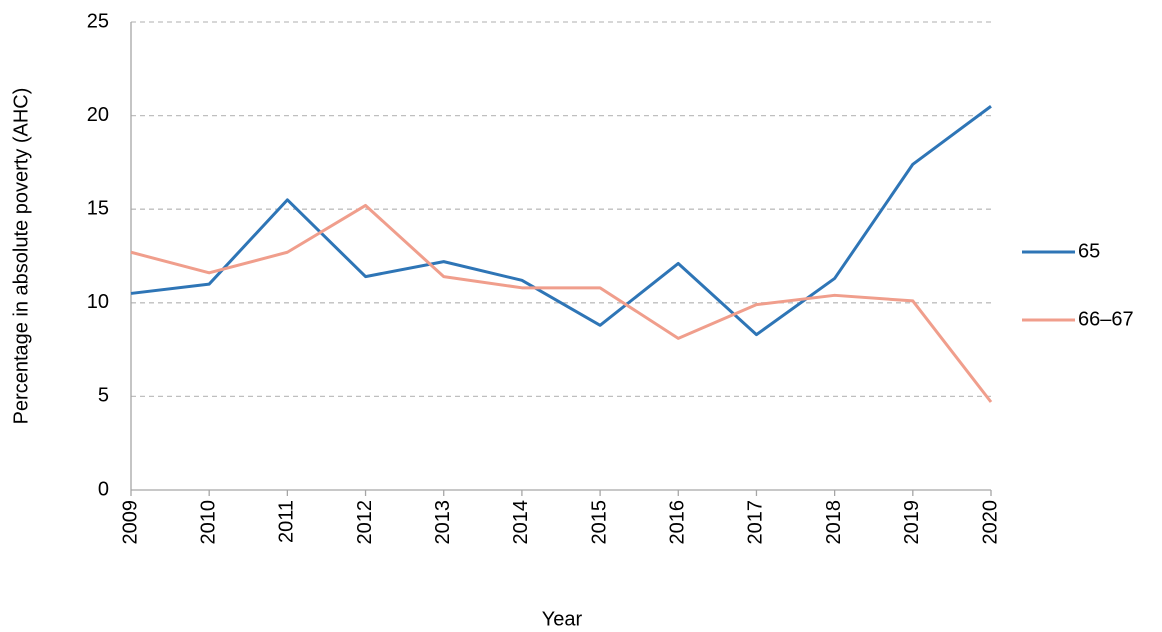  Describe the element at coordinates (103, 396) in the screenshot. I see `y-tick-label: 5` at that location.